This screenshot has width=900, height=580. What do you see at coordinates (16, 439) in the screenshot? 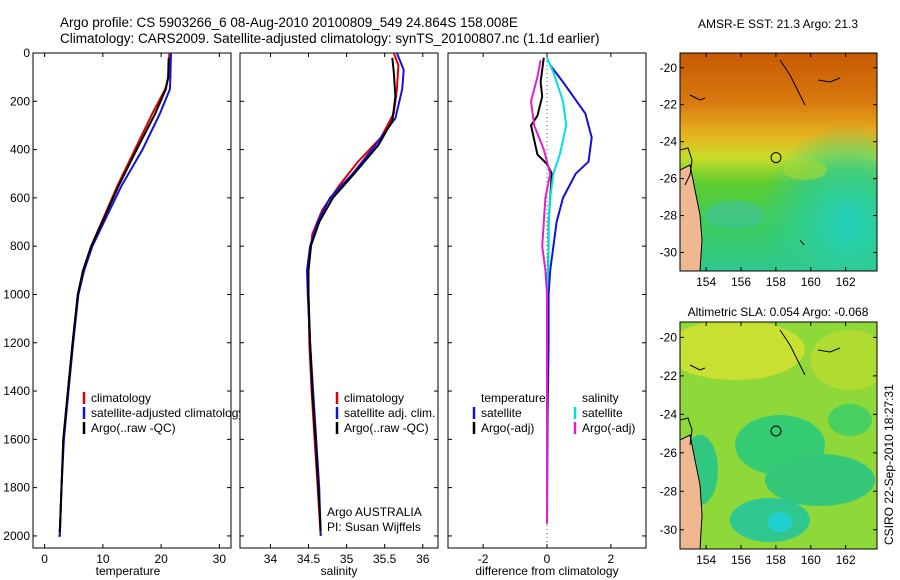
I see `y-tick-label: 1600` at bounding box center [16, 439].